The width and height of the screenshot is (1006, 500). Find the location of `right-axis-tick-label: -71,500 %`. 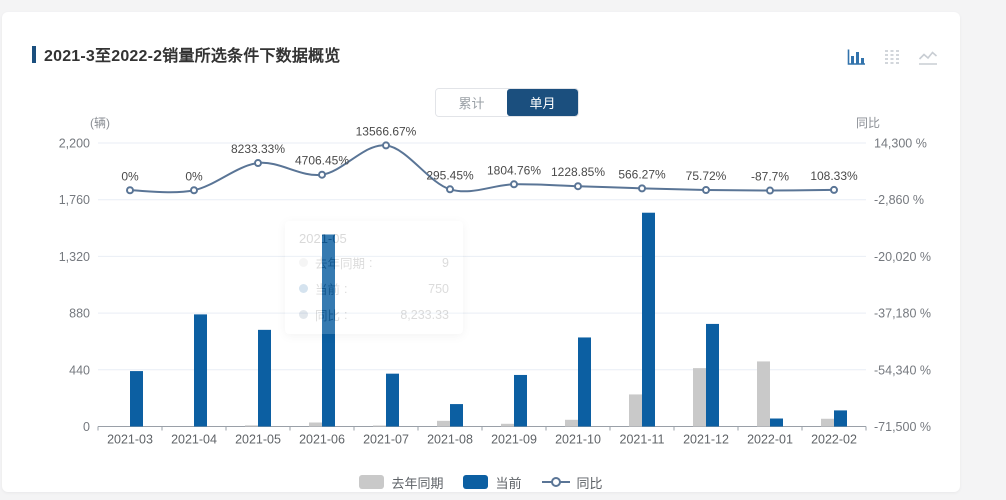

right-axis-tick-label: -71,500 % is located at coordinates (902, 427).